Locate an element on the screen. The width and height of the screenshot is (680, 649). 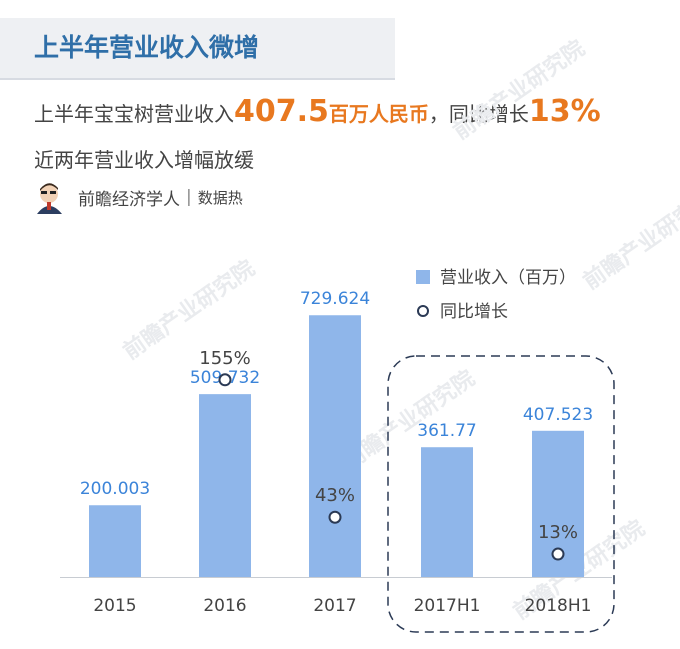
bar-value-label: 200.003 is located at coordinates (115, 489).